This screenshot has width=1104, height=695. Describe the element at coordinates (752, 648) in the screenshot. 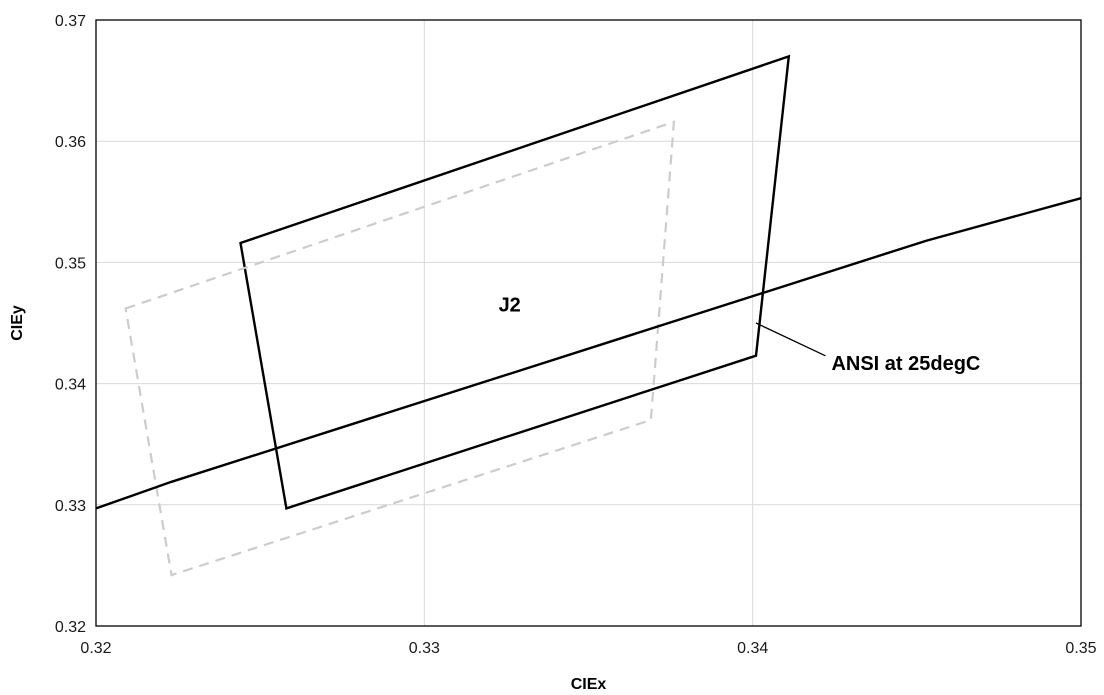

I see `x-tick-label: 0.34` at that location.